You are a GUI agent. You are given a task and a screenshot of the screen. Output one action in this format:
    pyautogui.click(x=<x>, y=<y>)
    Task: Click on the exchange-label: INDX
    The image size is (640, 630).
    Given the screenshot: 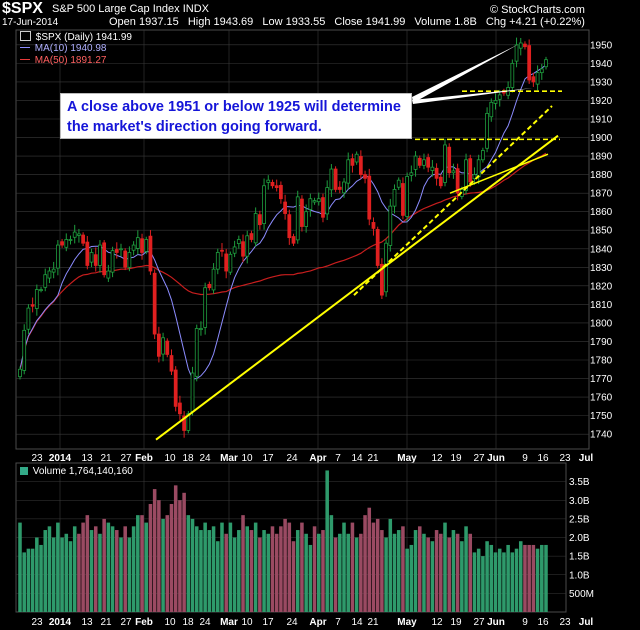 What is the action you would take?
    pyautogui.click(x=195, y=9)
    